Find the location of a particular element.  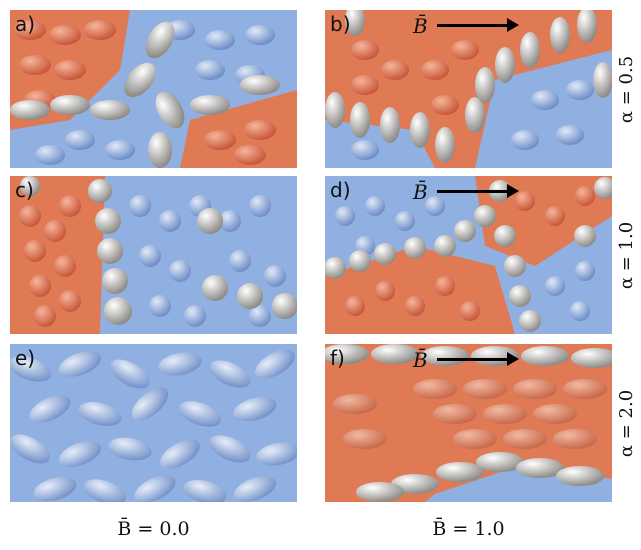

panel-label: b) is located at coordinates (340, 24).